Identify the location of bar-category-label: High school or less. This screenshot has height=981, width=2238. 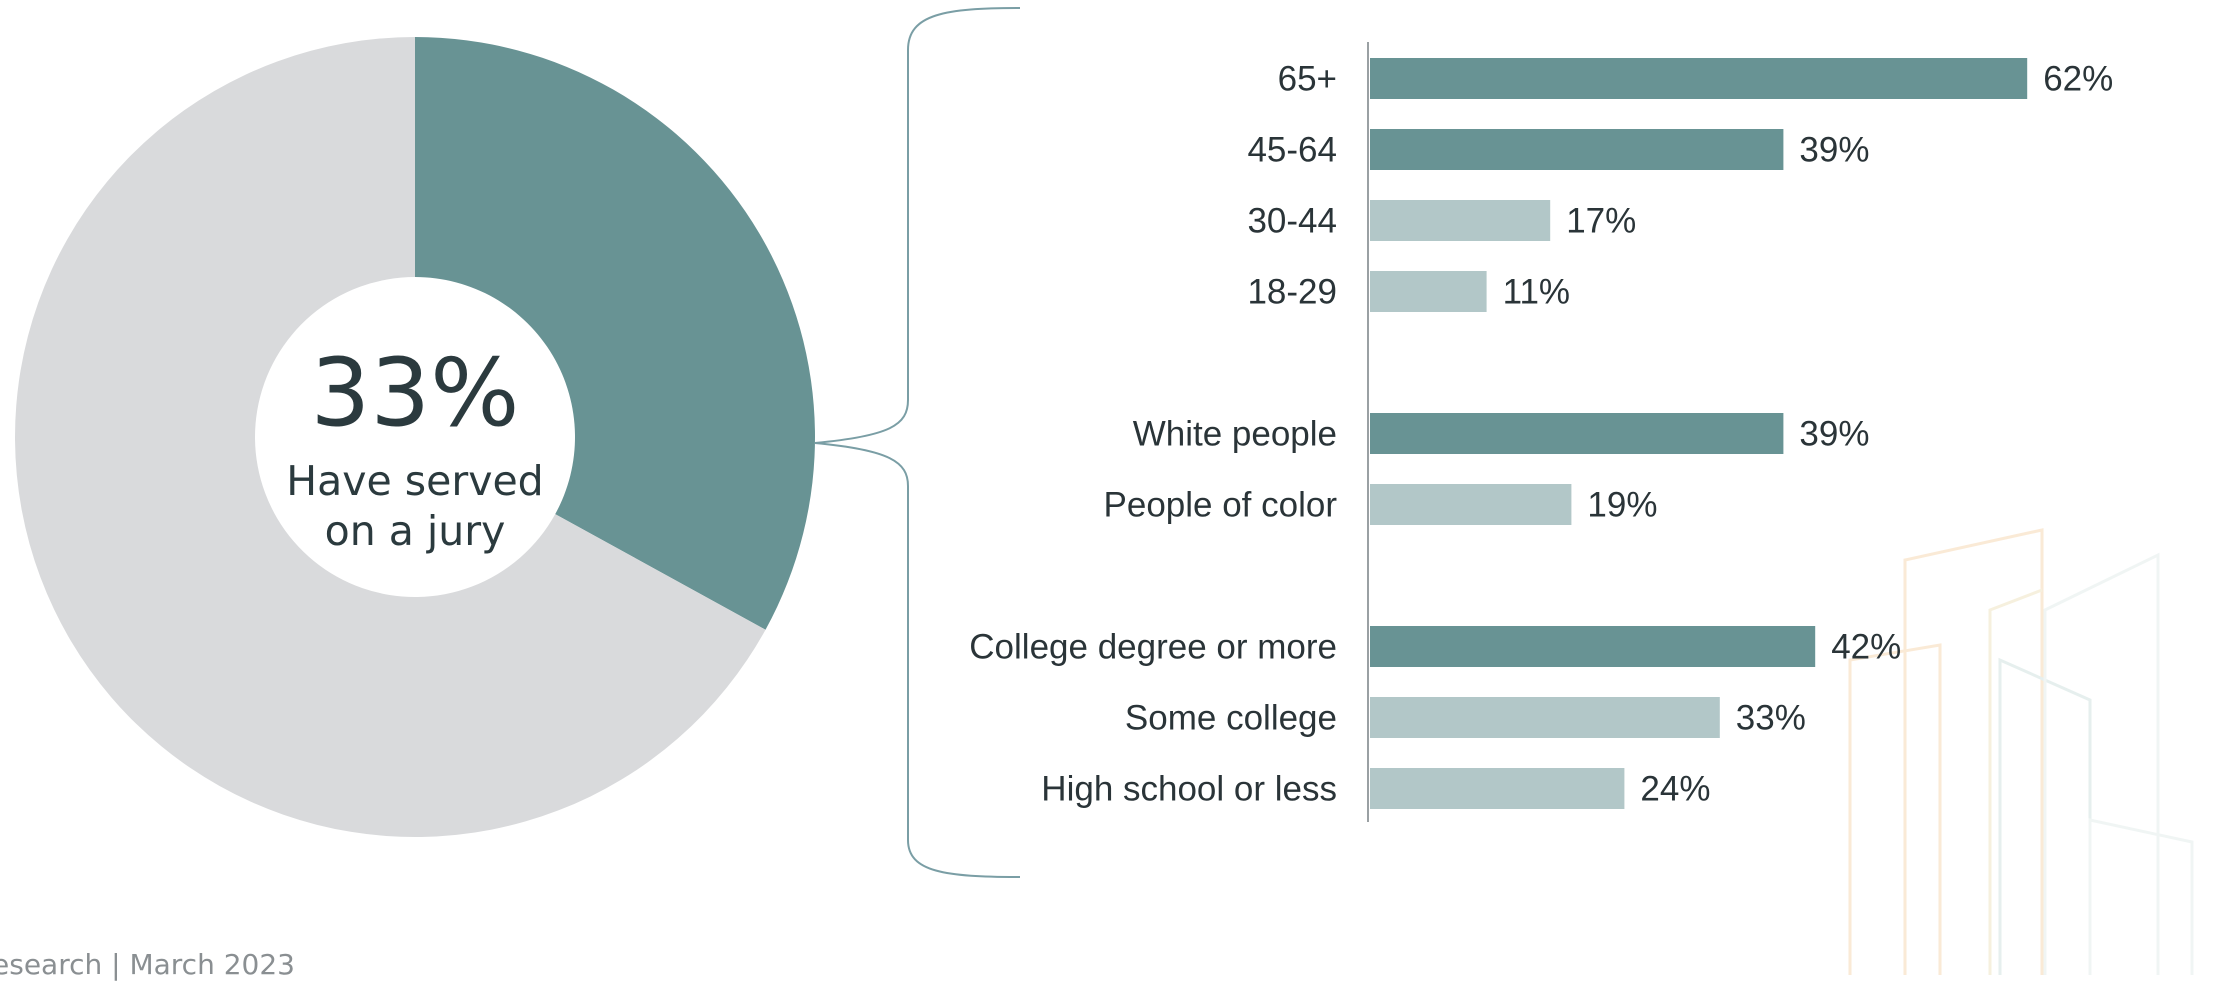
(1189, 789).